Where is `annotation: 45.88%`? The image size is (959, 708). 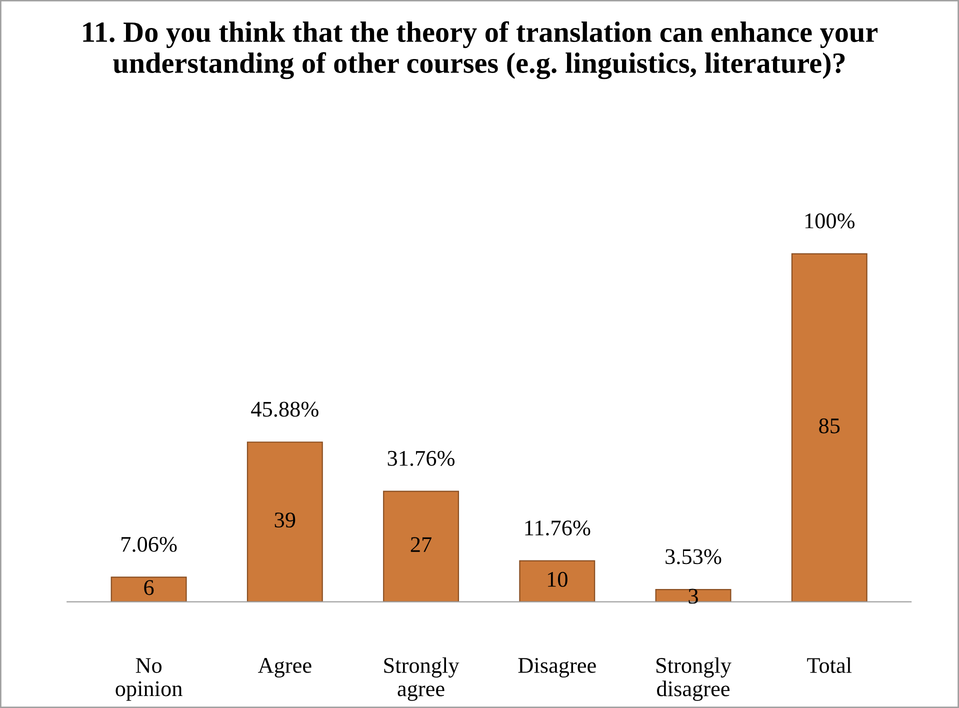
annotation: 45.88% is located at coordinates (284, 409).